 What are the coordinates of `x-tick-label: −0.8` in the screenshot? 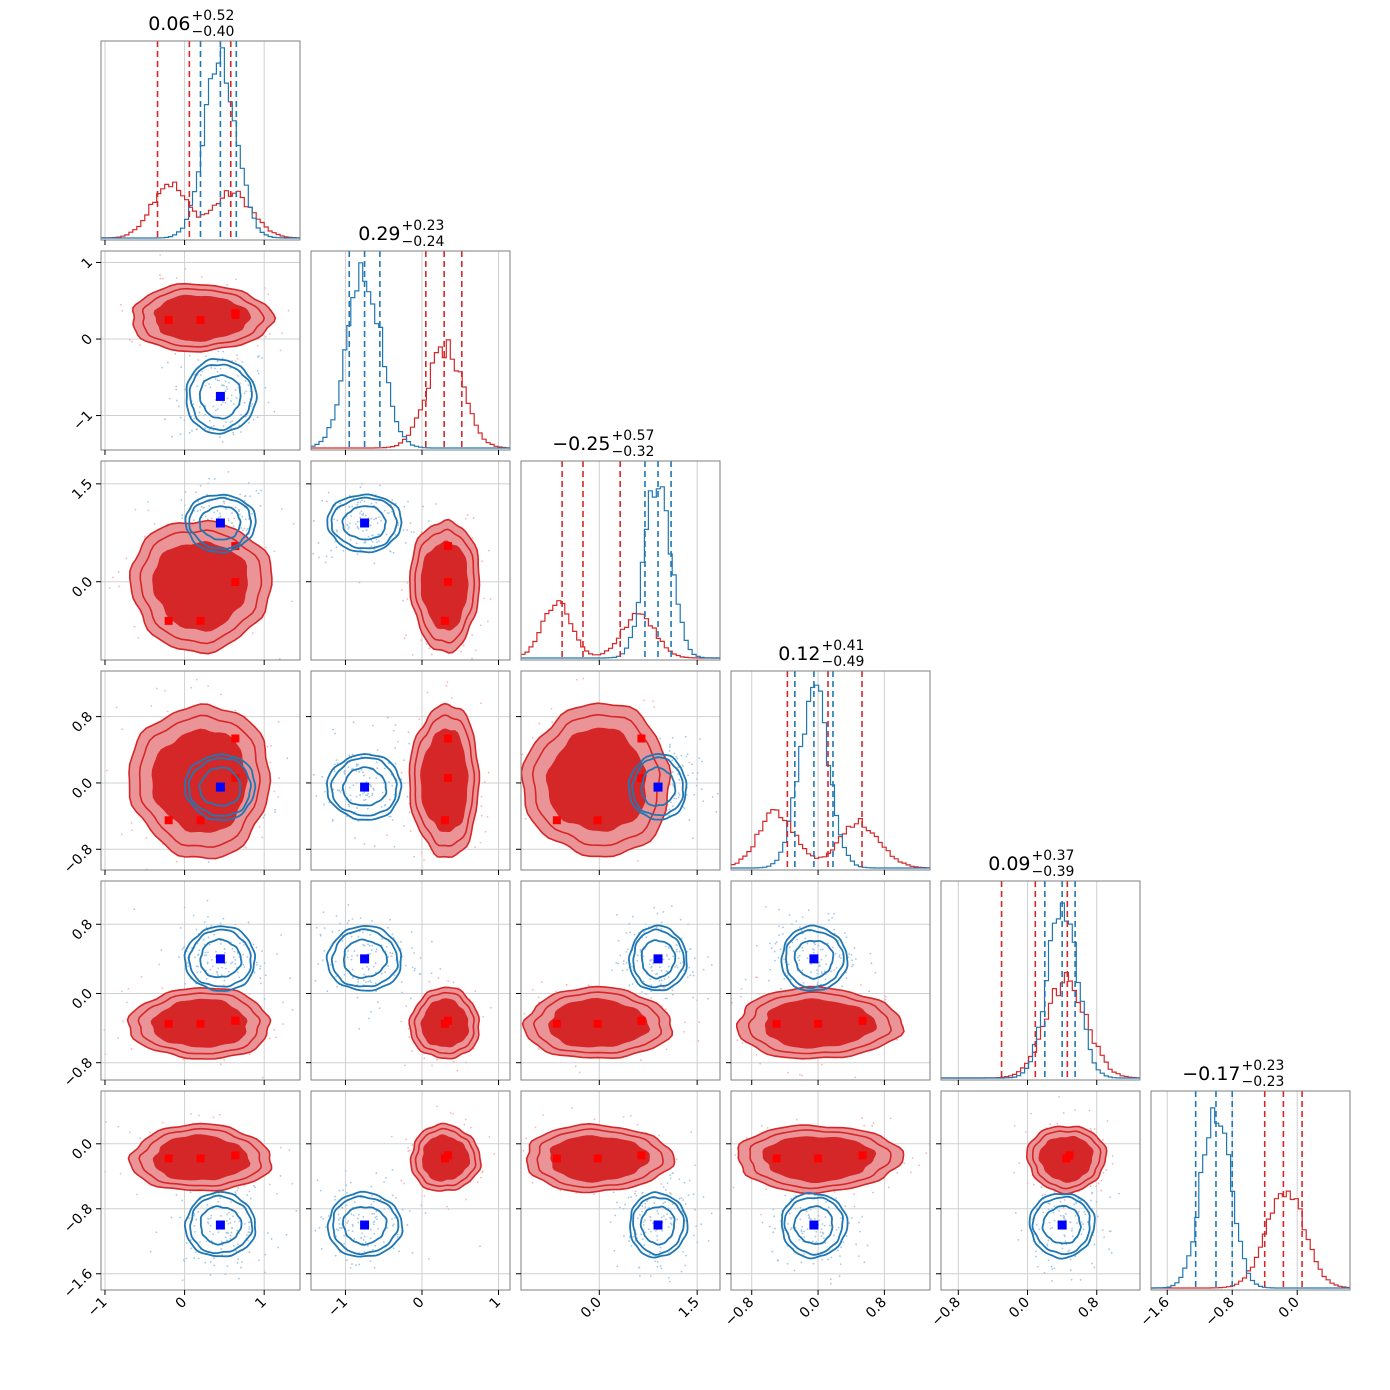 It's located at (946, 1311).